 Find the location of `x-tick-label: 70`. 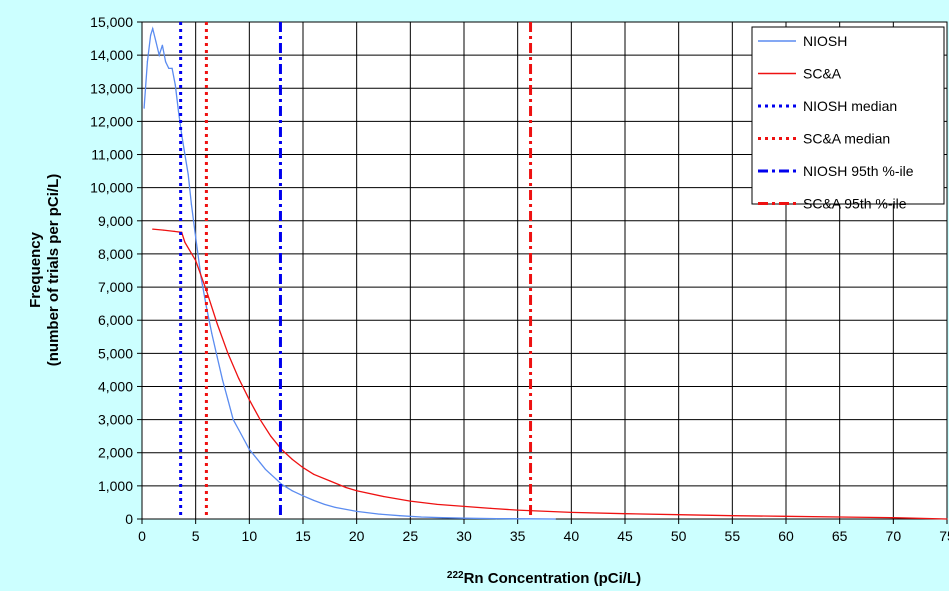

x-tick-label: 70 is located at coordinates (894, 536).